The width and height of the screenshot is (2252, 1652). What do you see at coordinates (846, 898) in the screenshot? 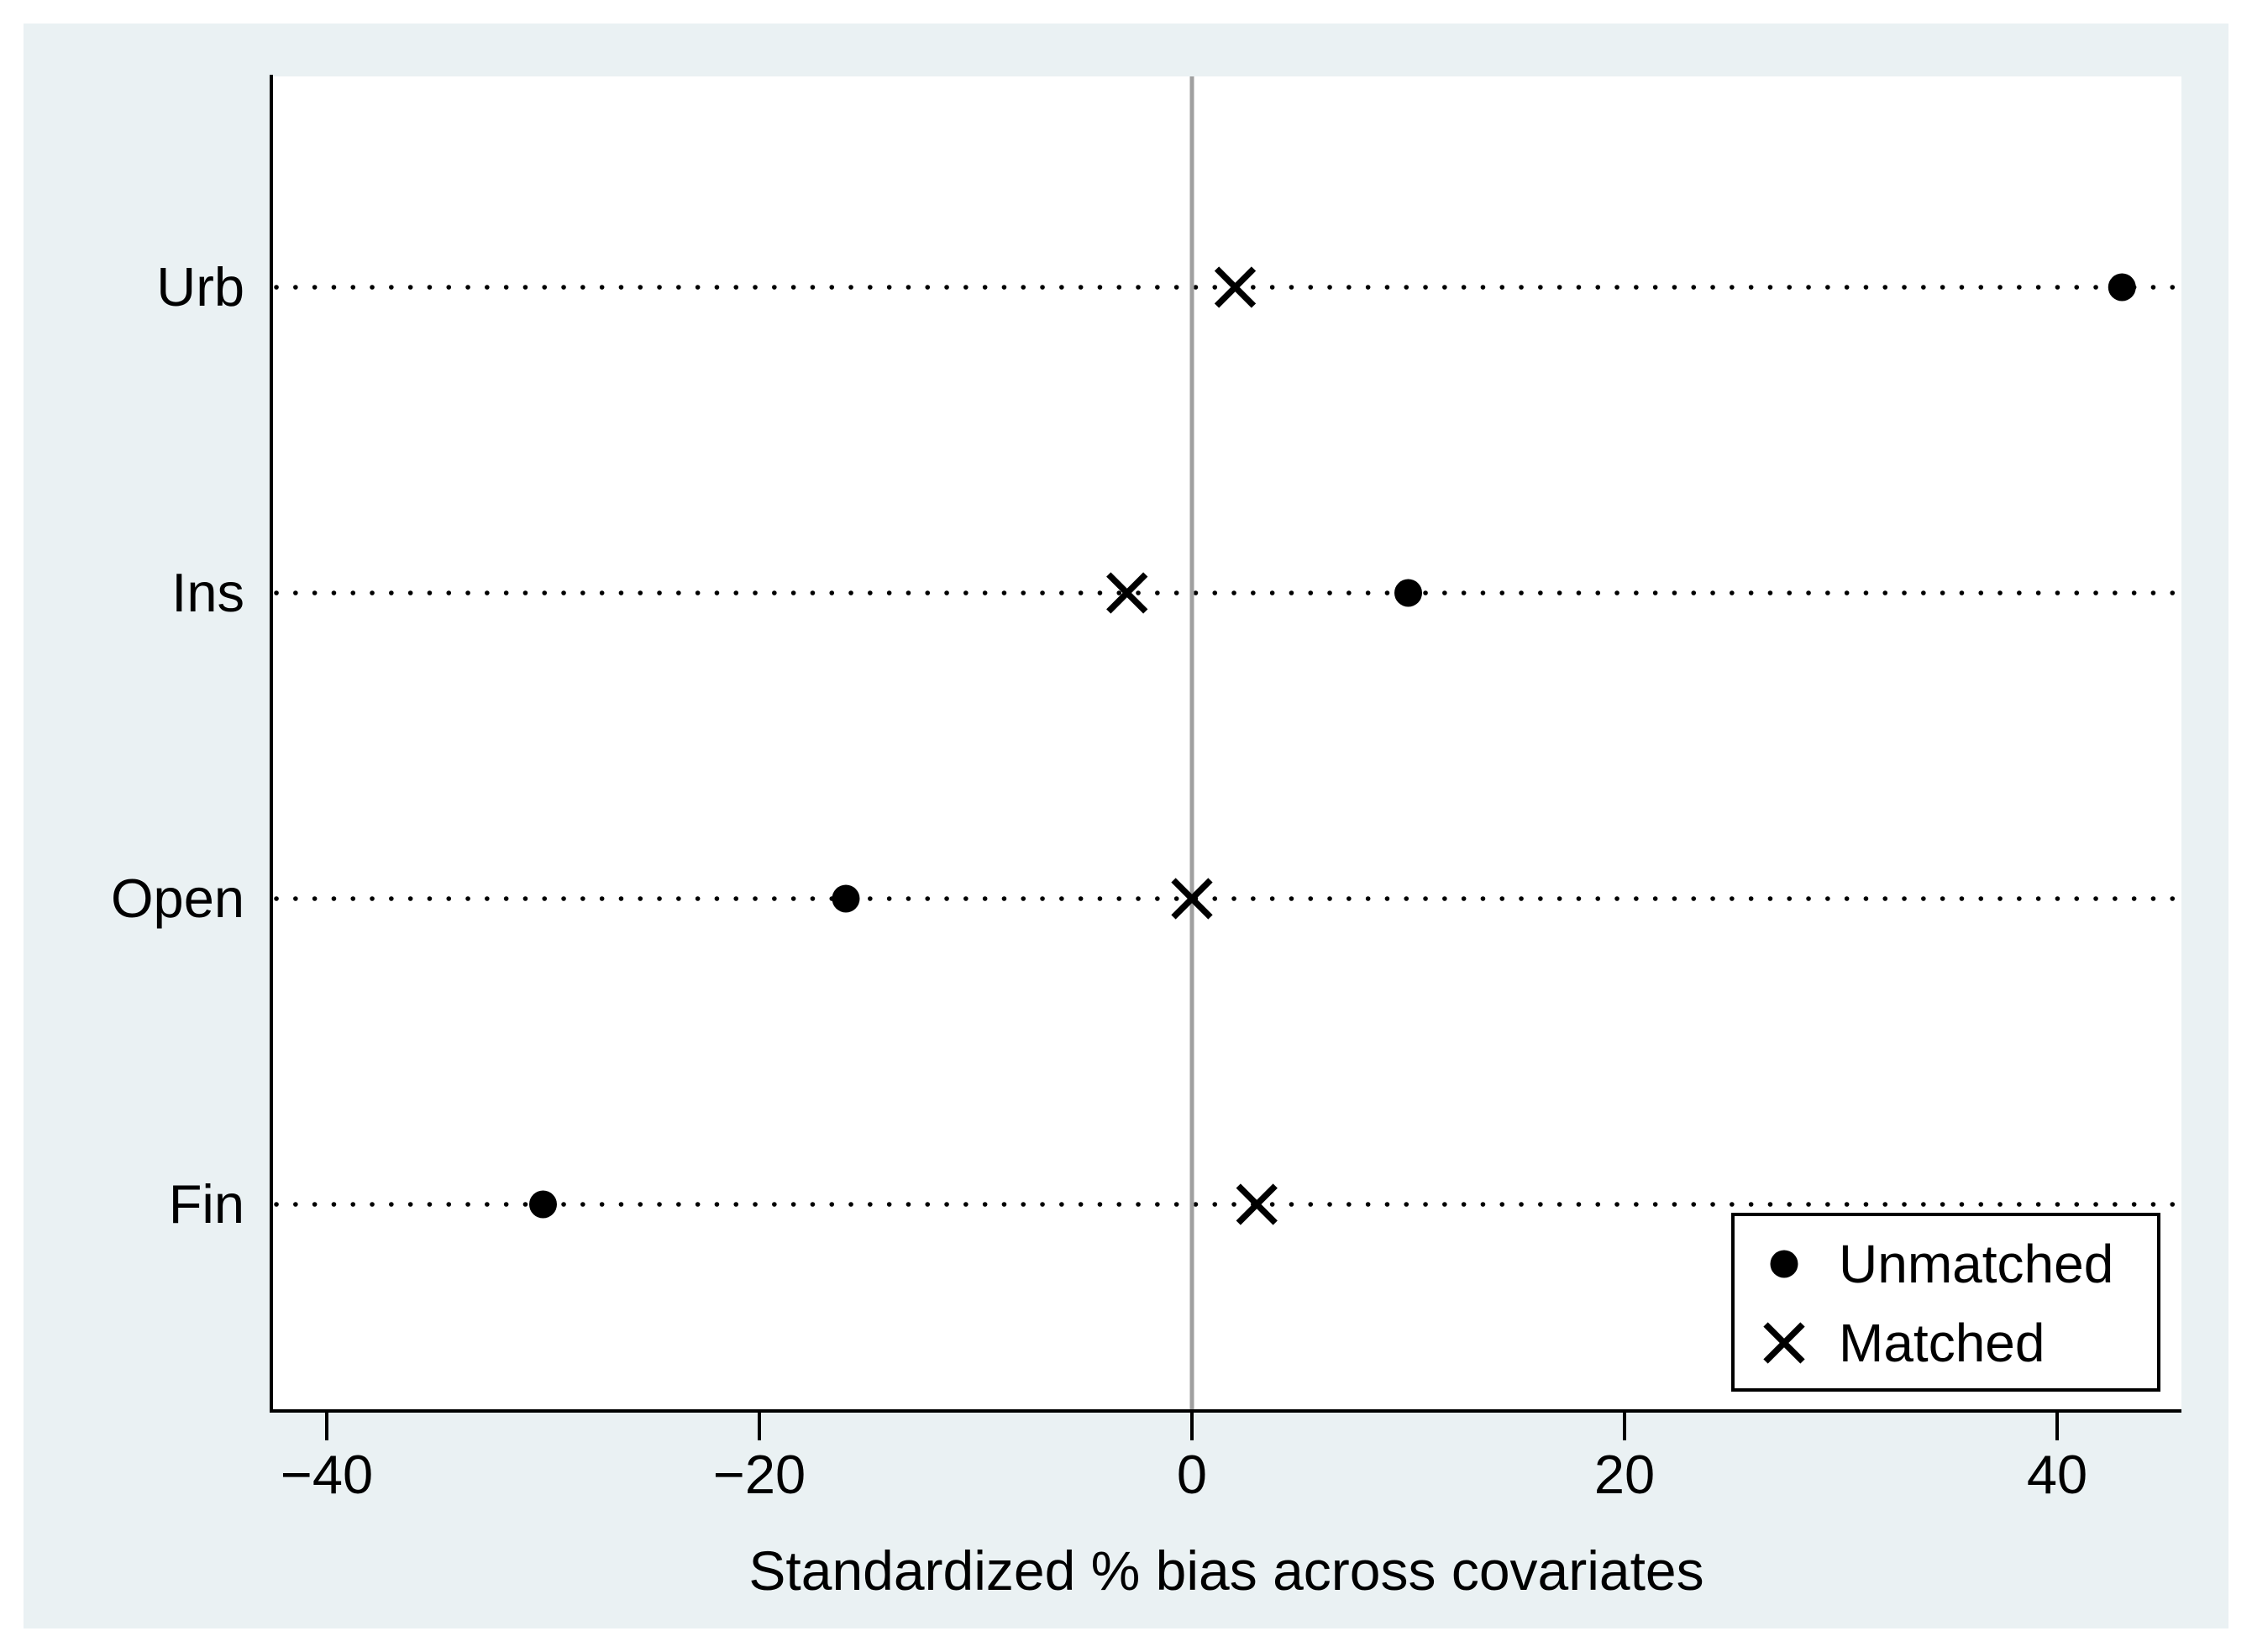
I see `marker-unmatched-open` at bounding box center [846, 898].